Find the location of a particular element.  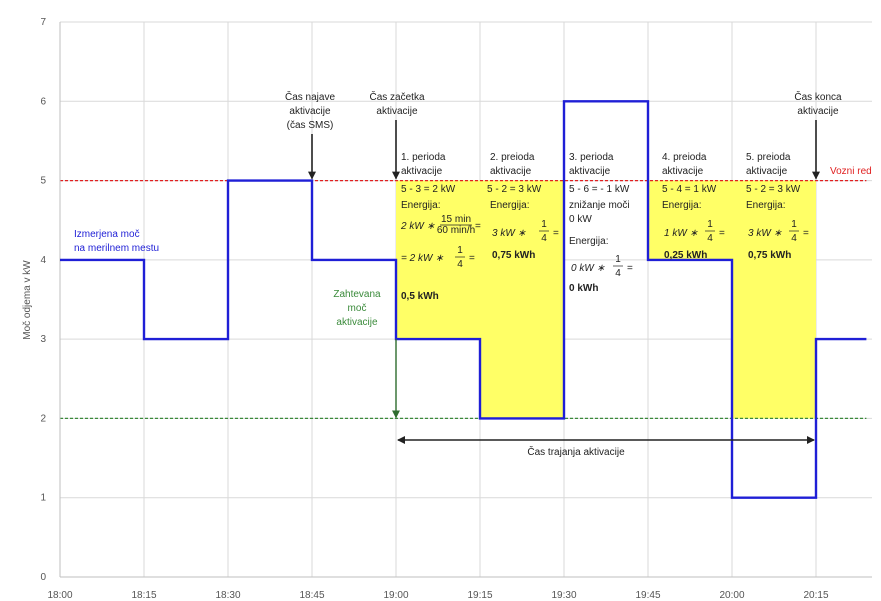

period-3-frac-num: 1 is located at coordinates (618, 259).